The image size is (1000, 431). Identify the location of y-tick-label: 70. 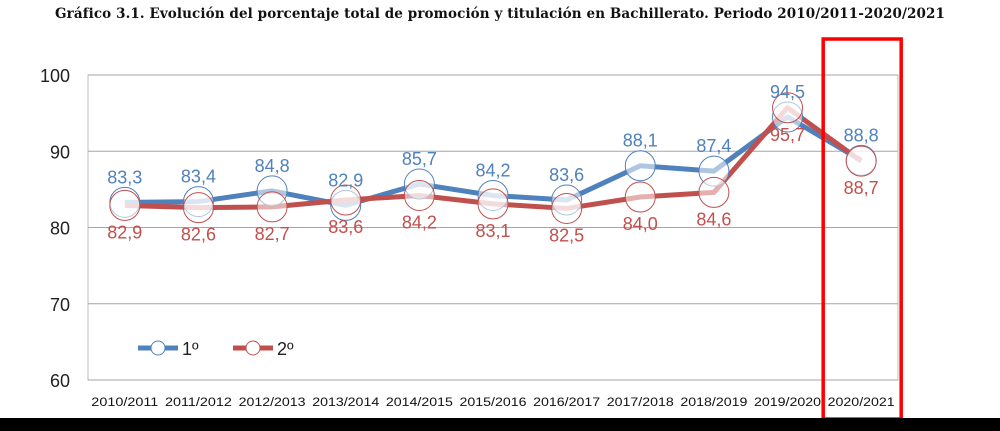
(60, 305).